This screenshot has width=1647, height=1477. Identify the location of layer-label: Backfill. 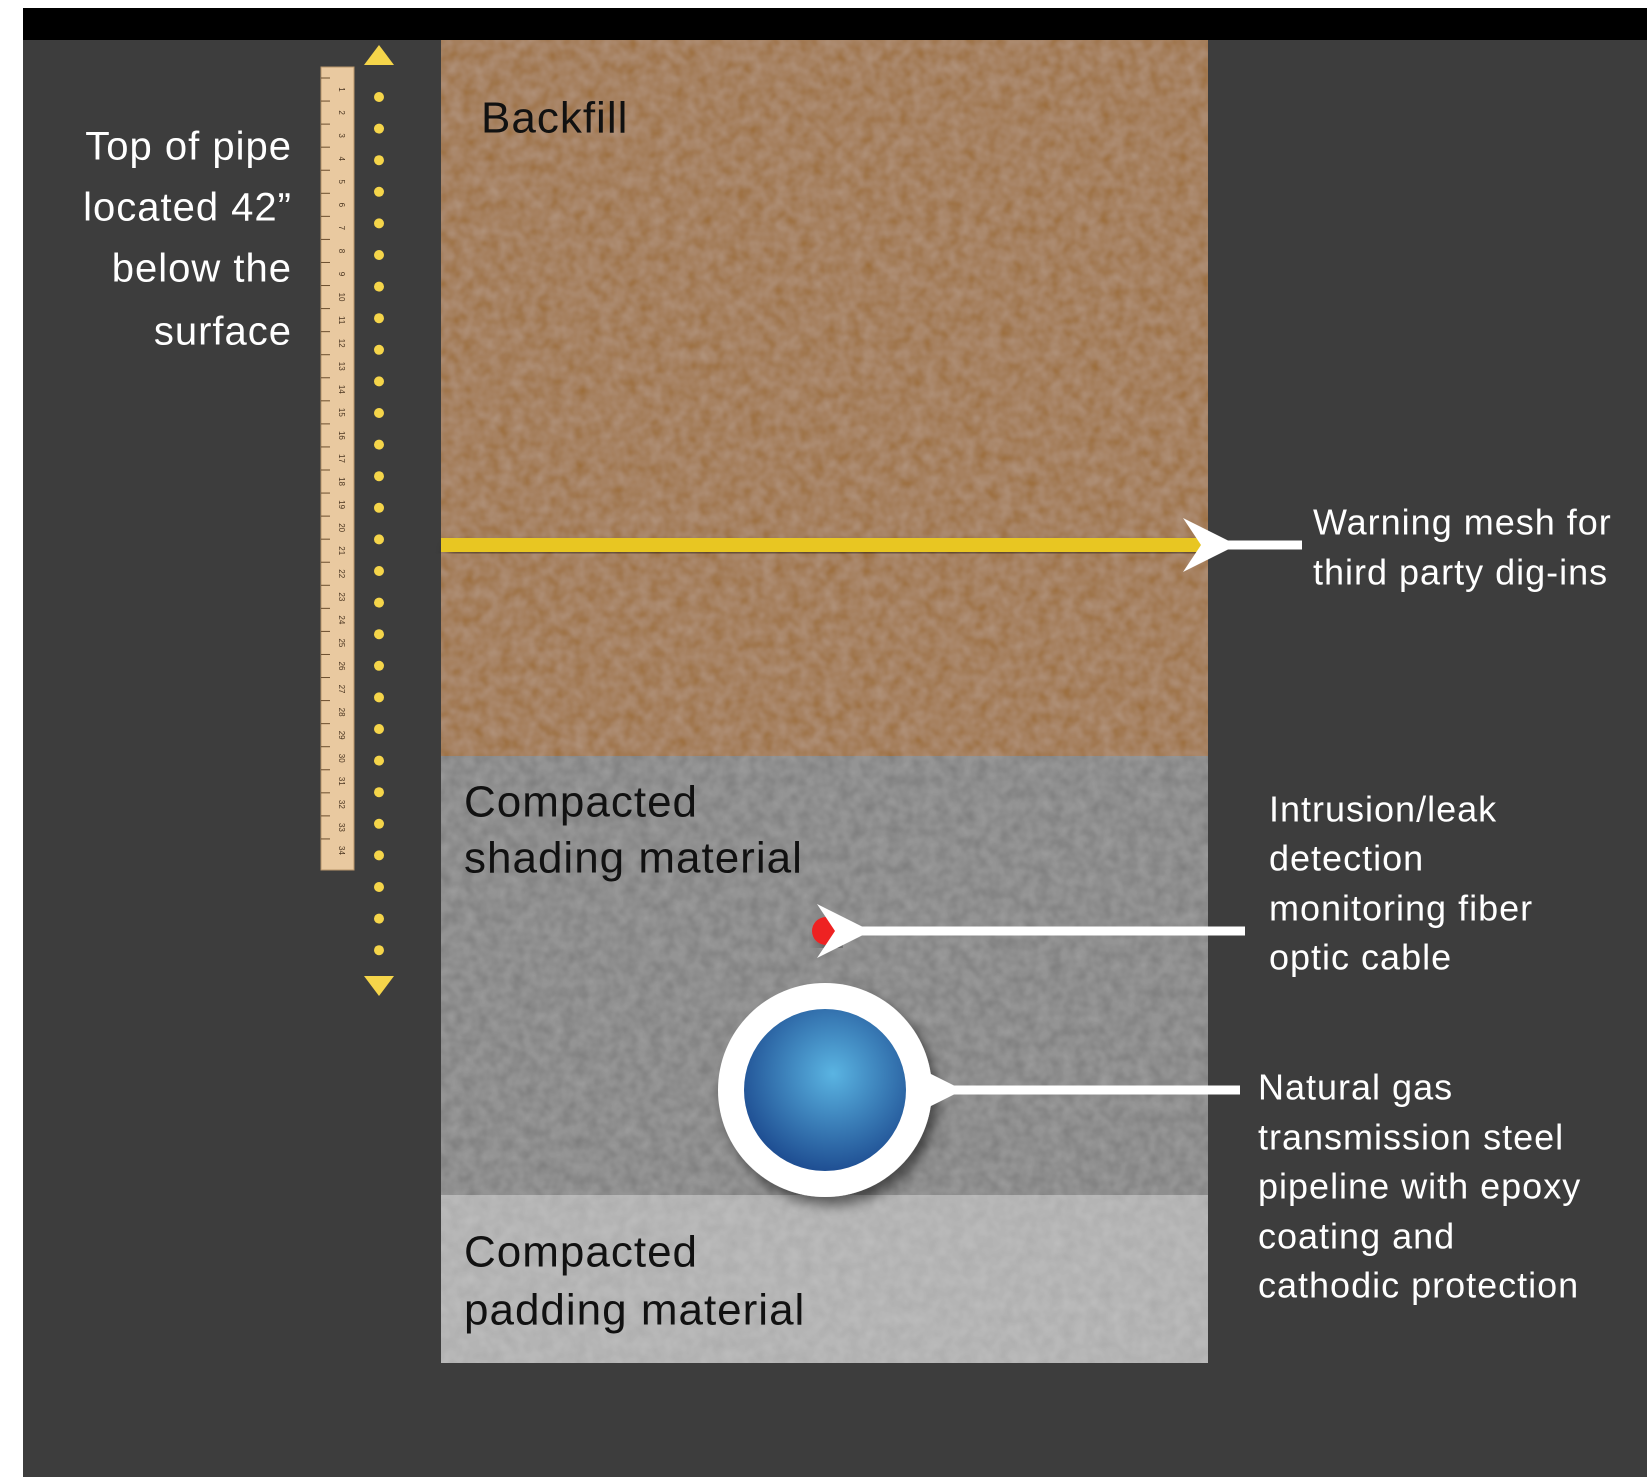
(554, 118).